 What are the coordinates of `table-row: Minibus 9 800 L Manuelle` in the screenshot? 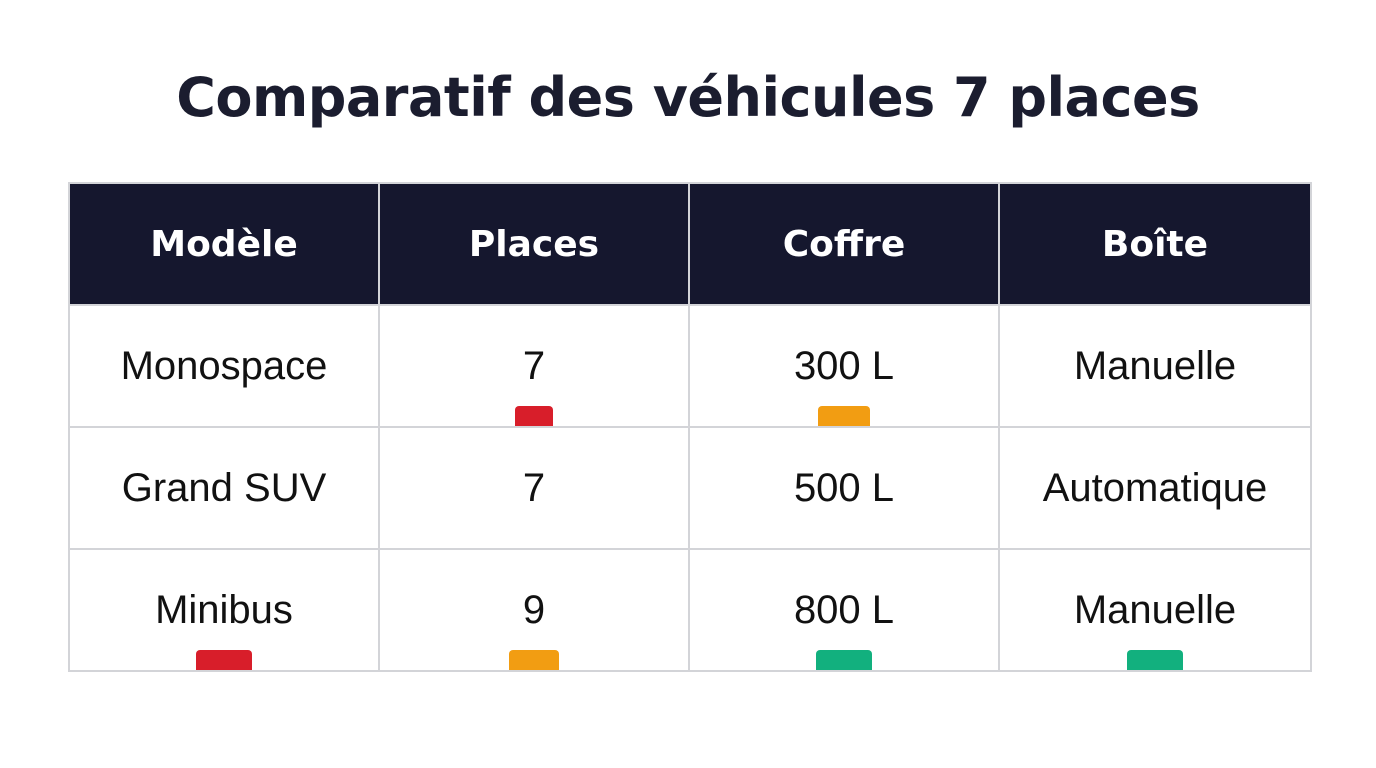 It's located at (690, 610).